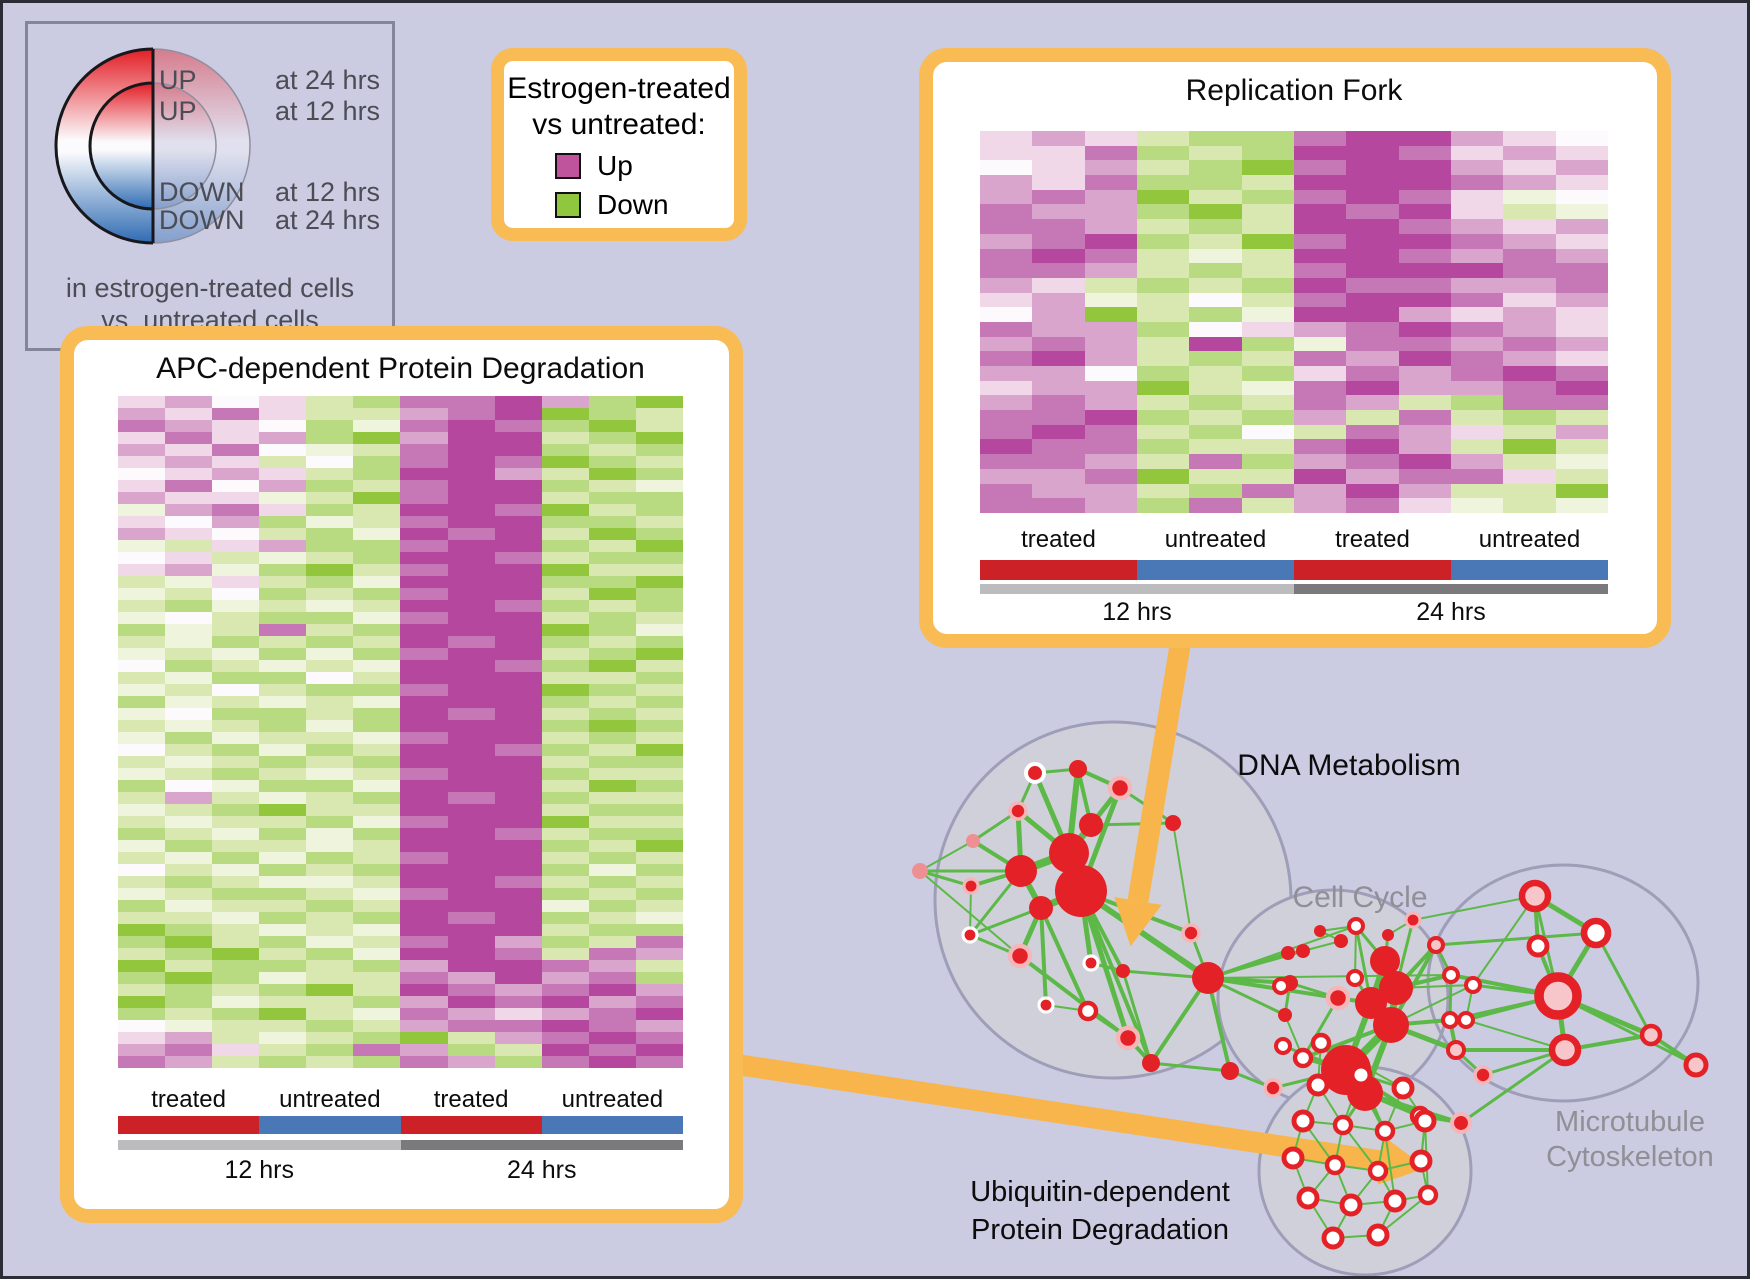 The height and width of the screenshot is (1279, 1750). I want to click on strip-segment, so click(1137, 589).